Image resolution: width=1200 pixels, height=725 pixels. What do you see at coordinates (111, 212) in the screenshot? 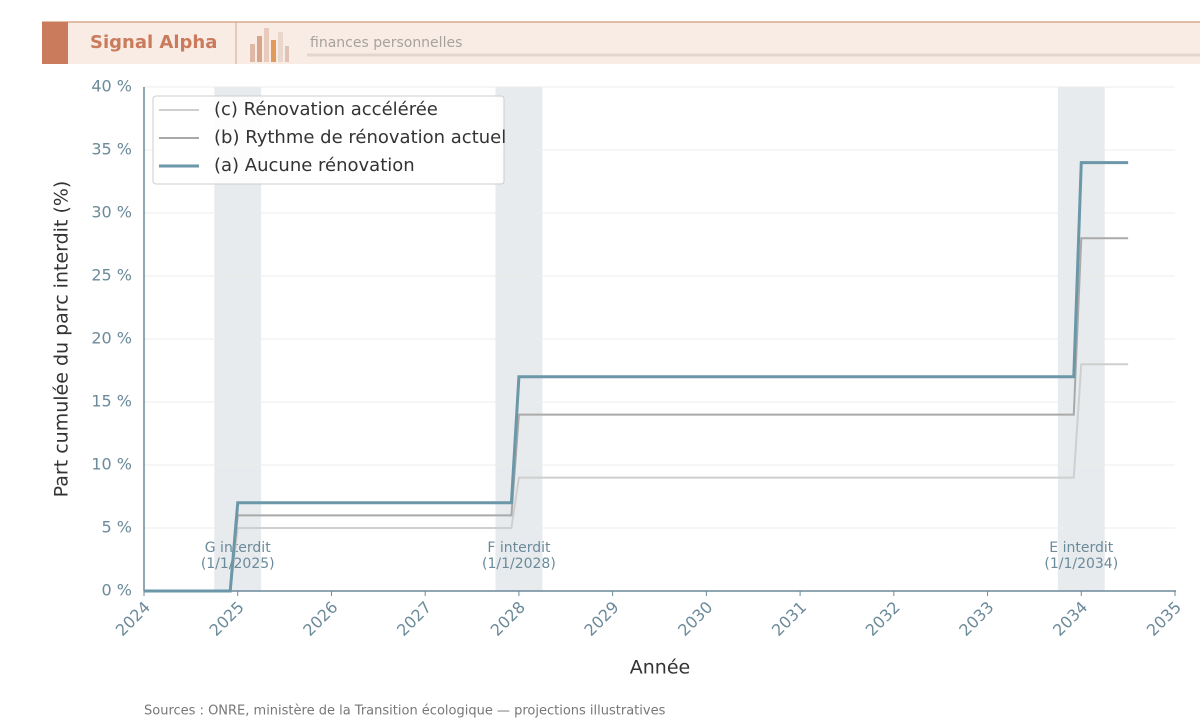
I see `y-tick-label: 30 %` at bounding box center [111, 212].